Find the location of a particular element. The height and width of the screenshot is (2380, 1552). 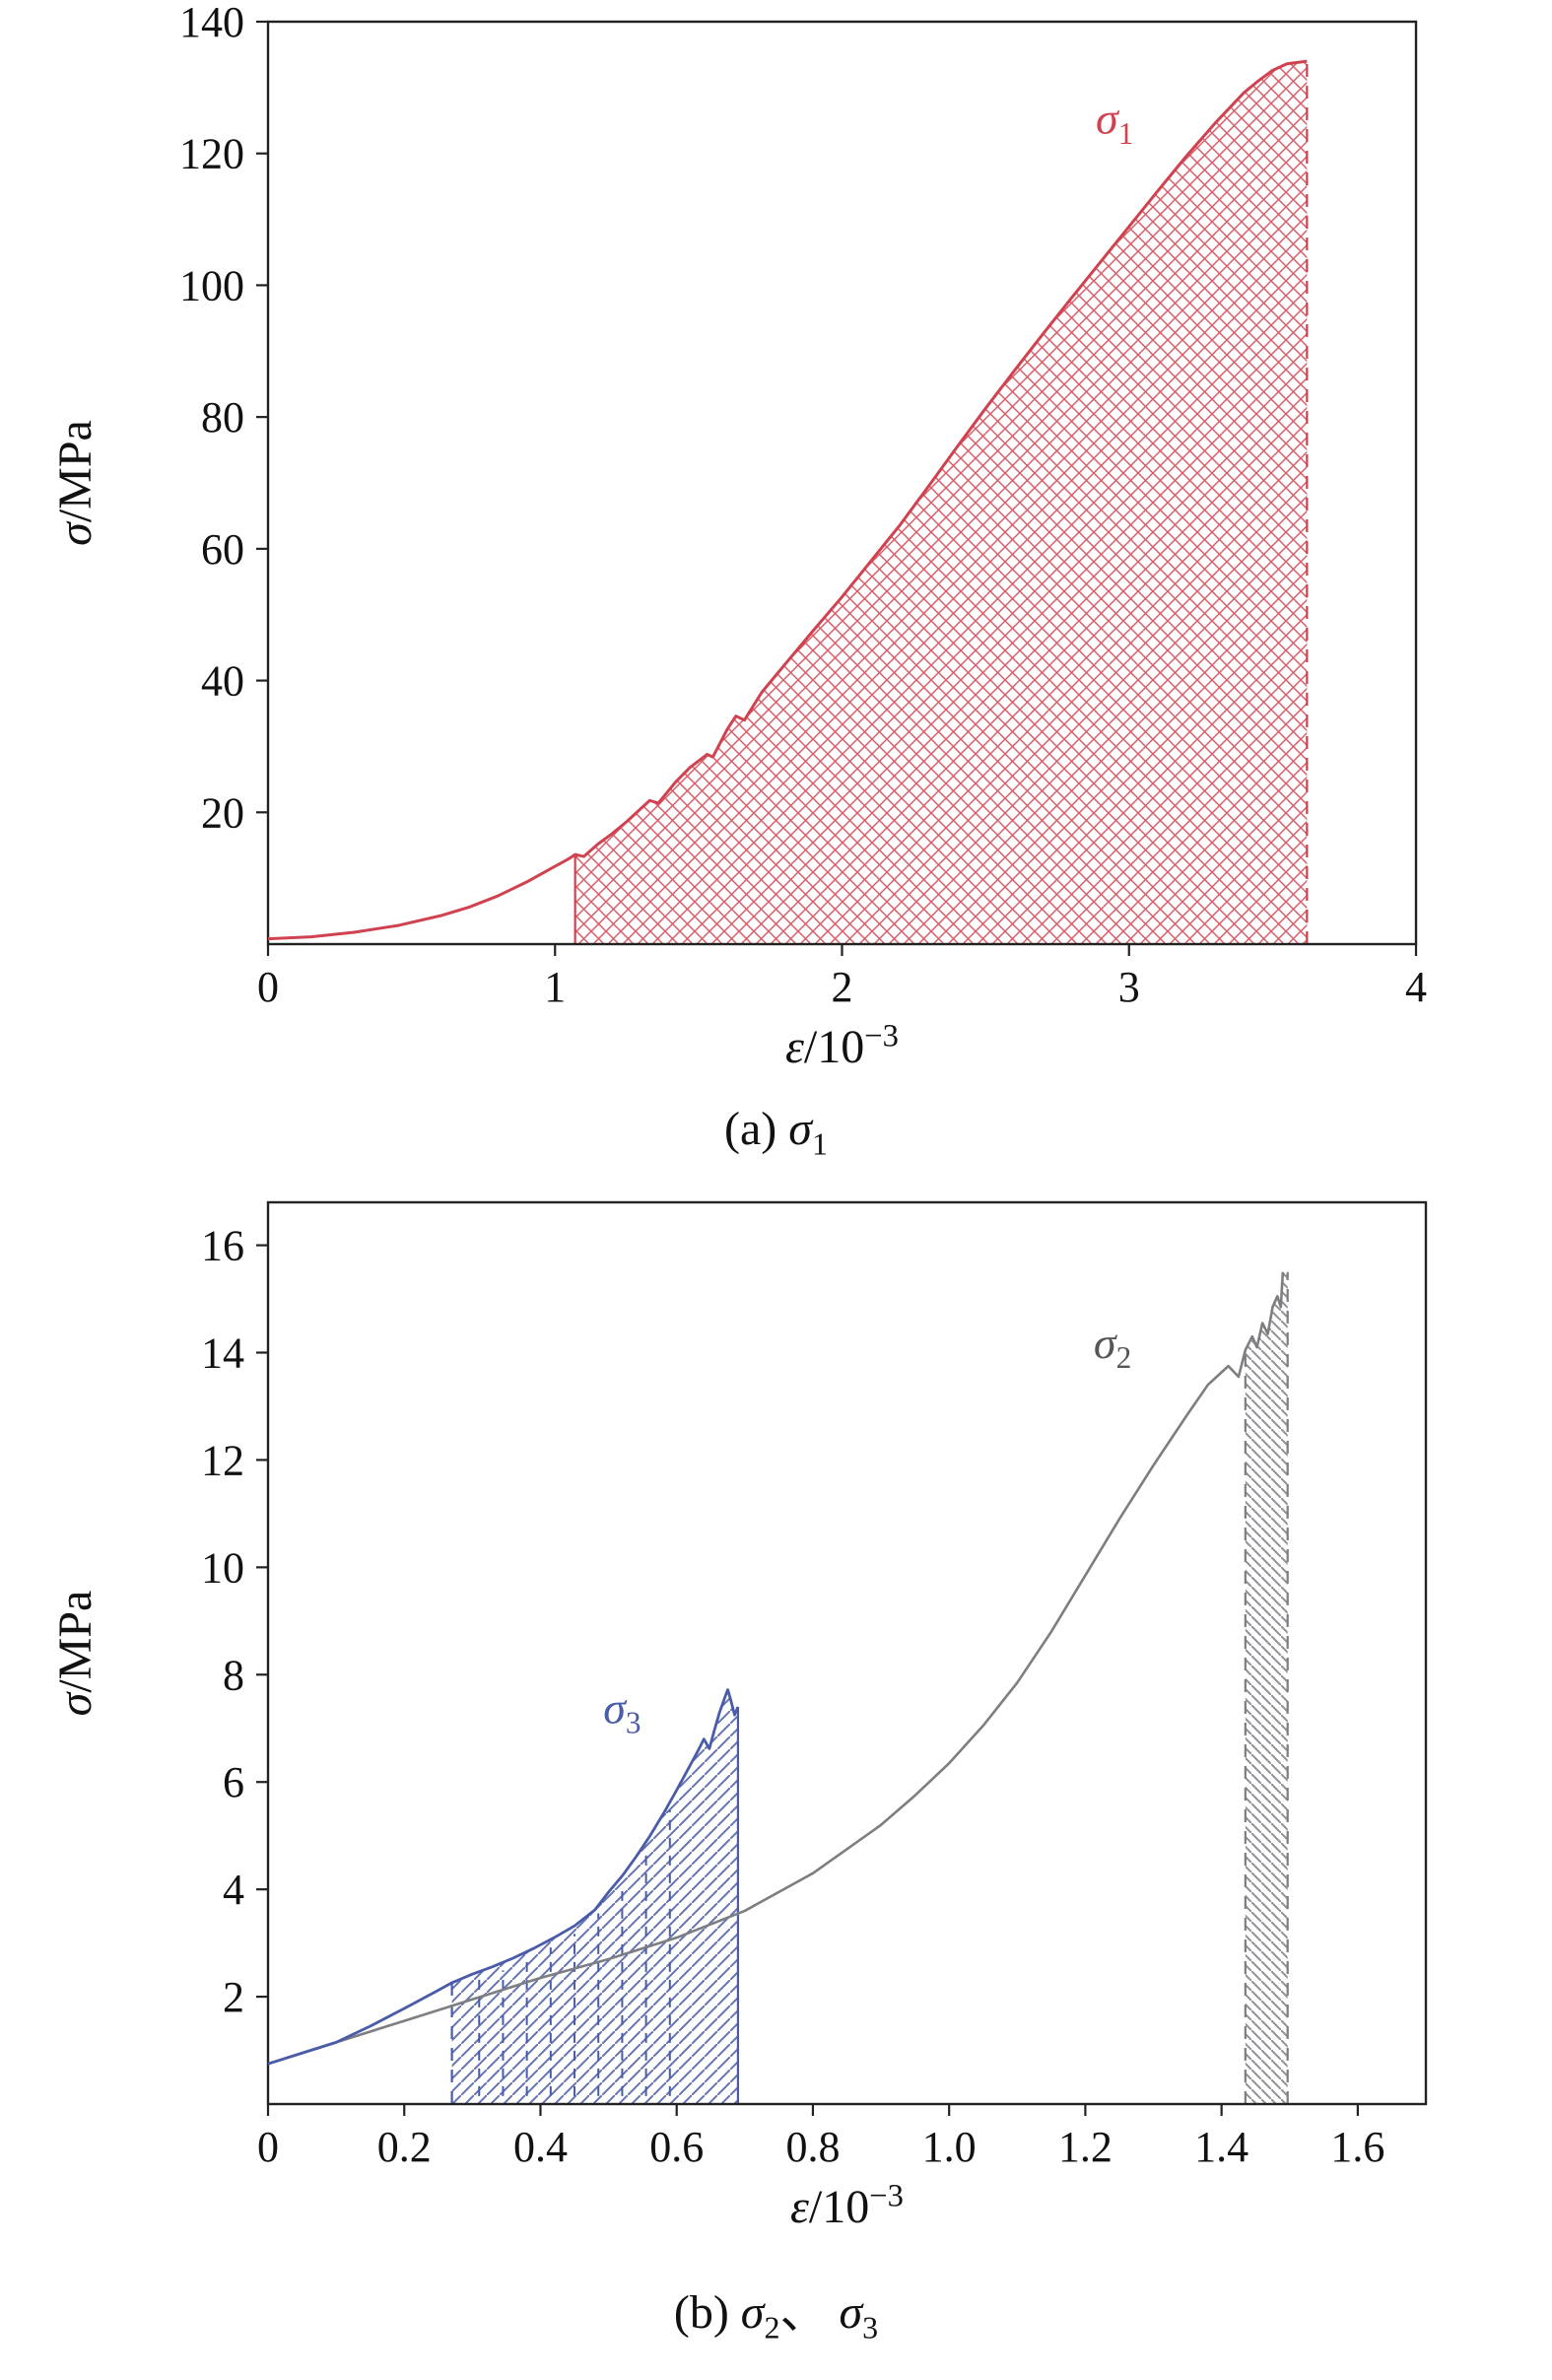

series-label-sigma3: σ3 is located at coordinates (622, 1710).